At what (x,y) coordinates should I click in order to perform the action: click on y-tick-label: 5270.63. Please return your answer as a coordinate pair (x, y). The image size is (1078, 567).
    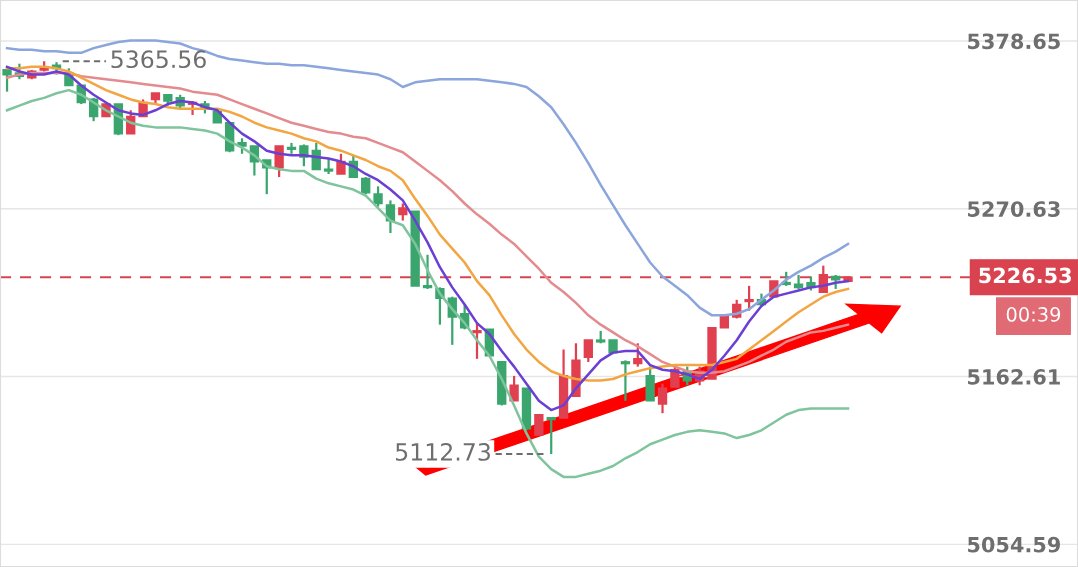
    Looking at the image, I should click on (1014, 209).